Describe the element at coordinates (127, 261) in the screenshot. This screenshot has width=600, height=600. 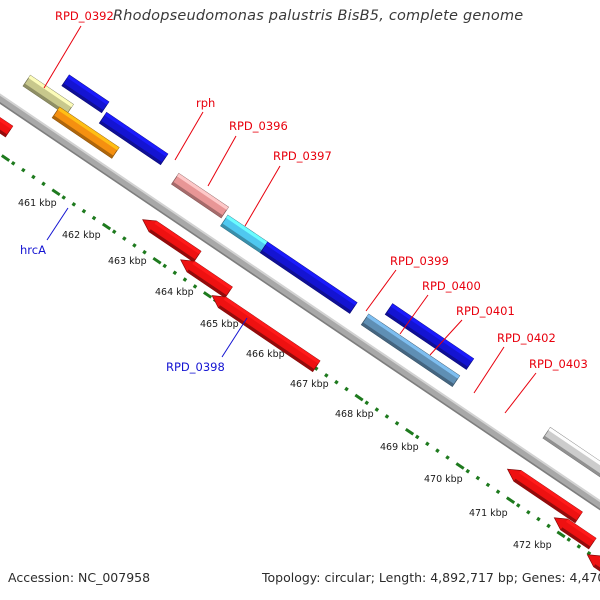
I see `ruler-tick-label: 463 kbp` at that location.